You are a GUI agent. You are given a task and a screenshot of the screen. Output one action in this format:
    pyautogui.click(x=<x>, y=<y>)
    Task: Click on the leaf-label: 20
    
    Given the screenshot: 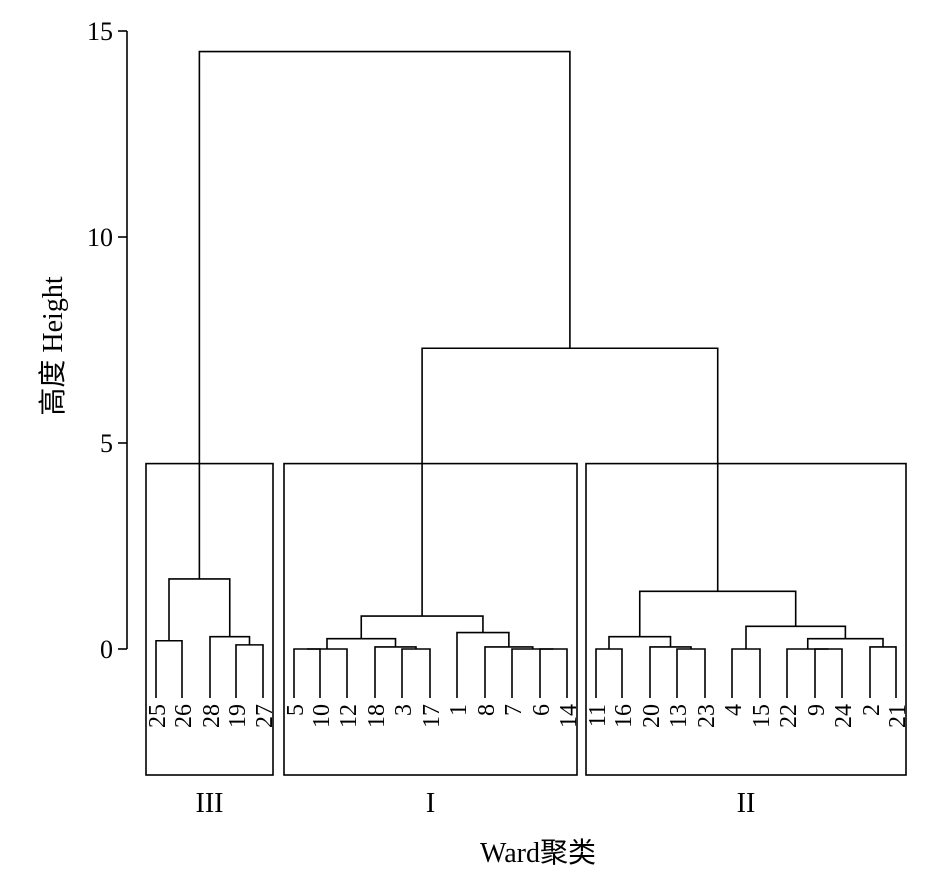 What is the action you would take?
    pyautogui.click(x=652, y=716)
    